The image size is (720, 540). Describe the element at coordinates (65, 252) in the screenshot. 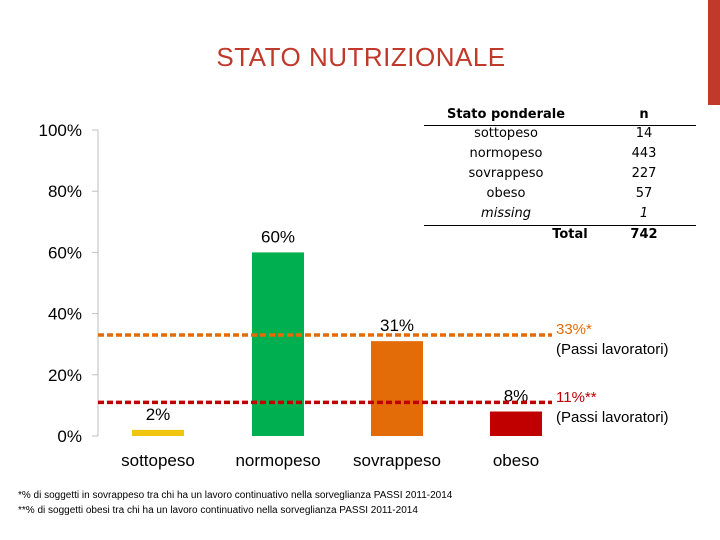

I see `y-tick-label: 60%` at that location.